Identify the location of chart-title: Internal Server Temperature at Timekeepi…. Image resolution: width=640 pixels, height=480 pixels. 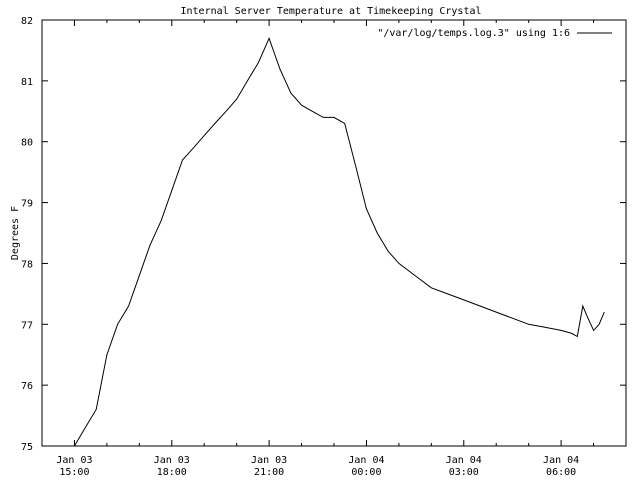
(330, 11).